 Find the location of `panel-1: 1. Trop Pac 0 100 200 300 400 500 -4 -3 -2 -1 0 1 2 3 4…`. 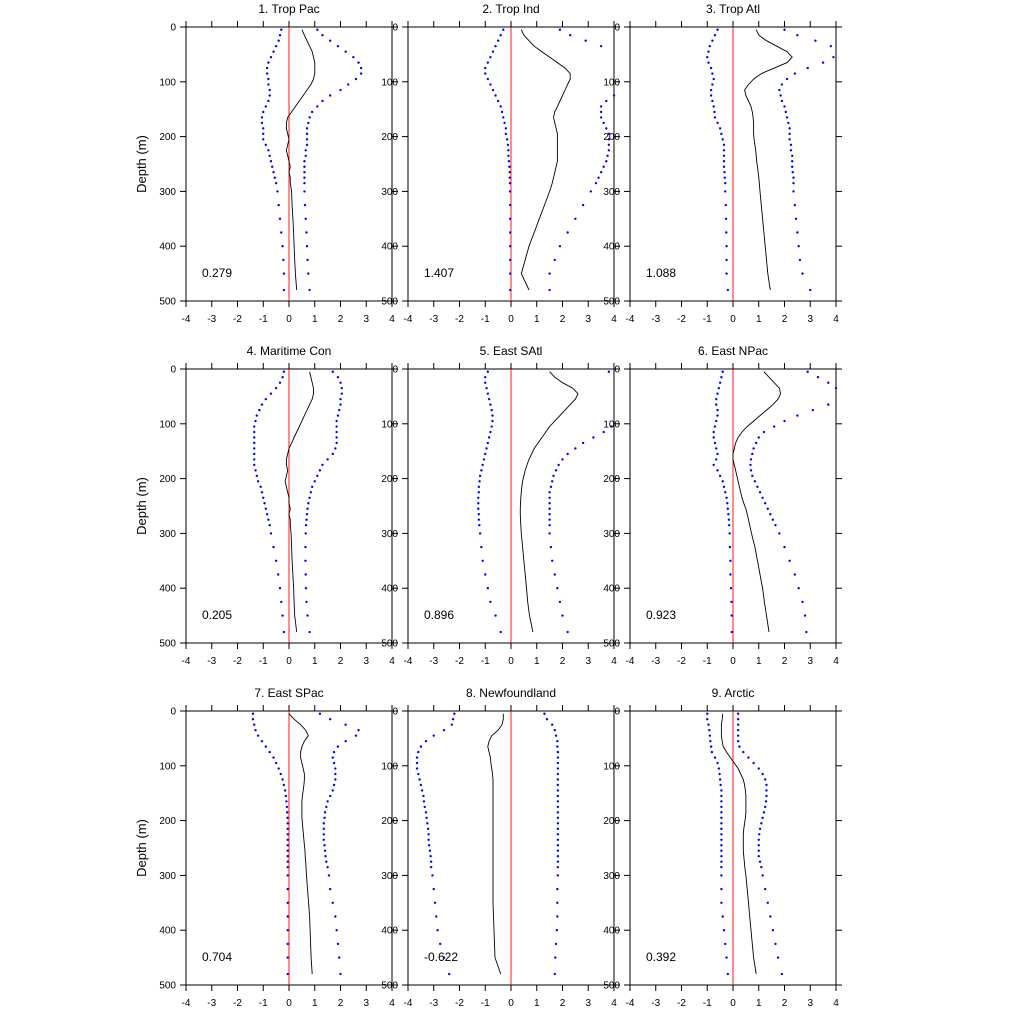

panel-1: 1. Trop Pac 0 100 200 300 400 500 -4 -3 -2 -1 0 1 2 3 4… is located at coordinates (266, 163).